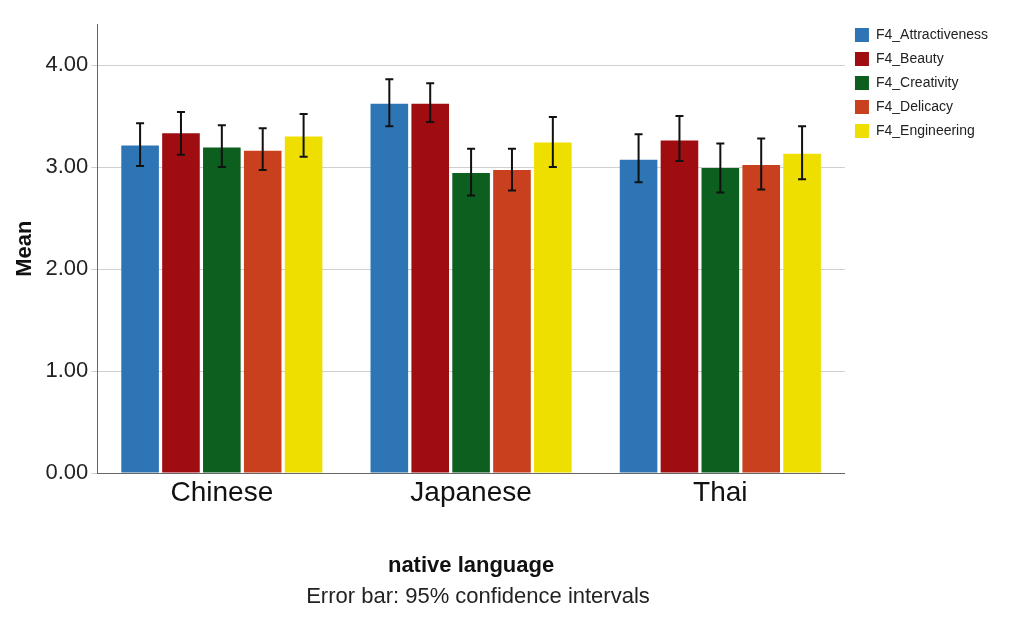  What do you see at coordinates (914, 105) in the screenshot?
I see `legend-label: F4_Delicacy` at bounding box center [914, 105].